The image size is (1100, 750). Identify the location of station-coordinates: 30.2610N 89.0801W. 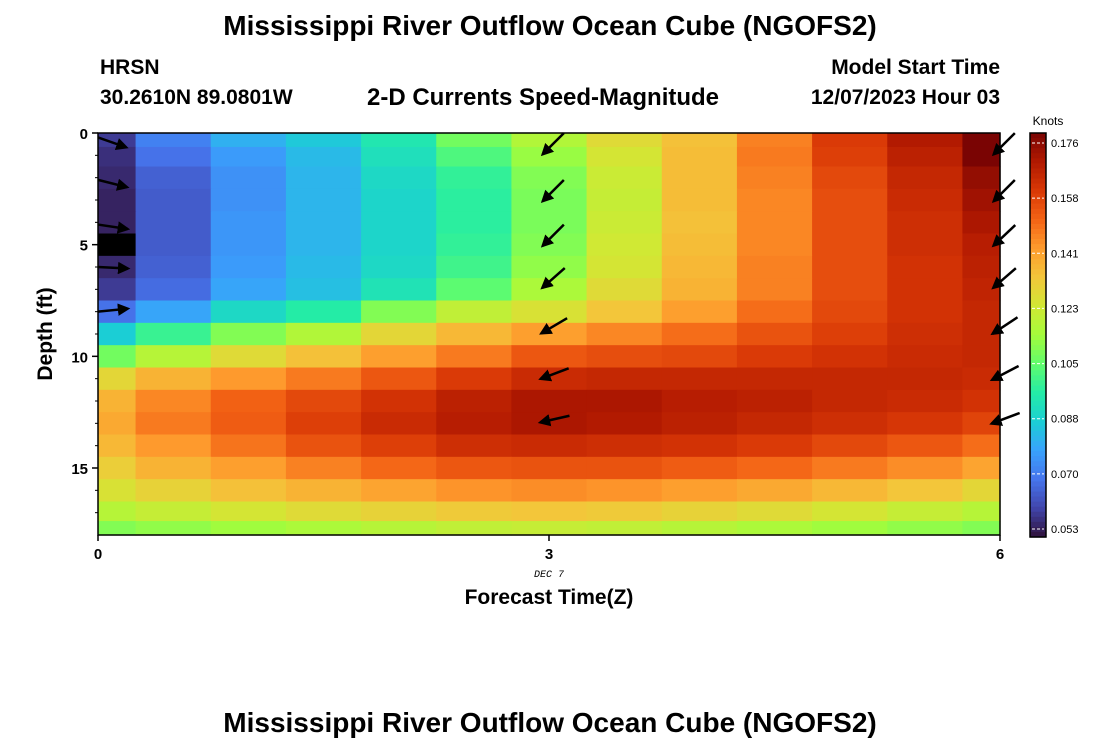
(196, 97).